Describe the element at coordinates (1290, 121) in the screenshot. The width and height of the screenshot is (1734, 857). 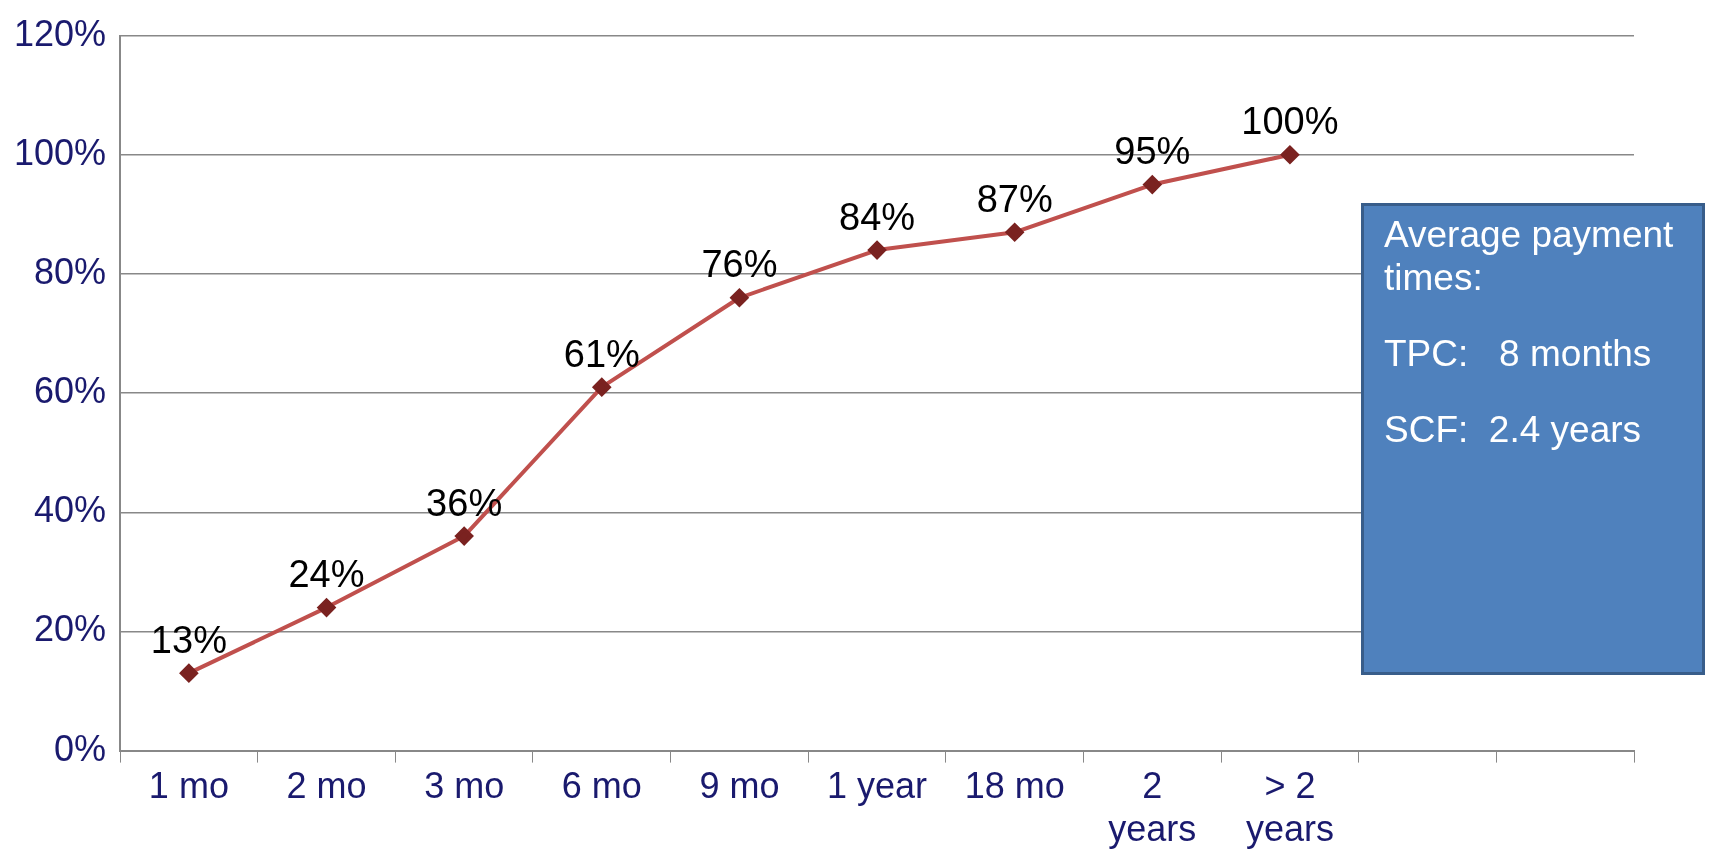
I see `text: 100%` at that location.